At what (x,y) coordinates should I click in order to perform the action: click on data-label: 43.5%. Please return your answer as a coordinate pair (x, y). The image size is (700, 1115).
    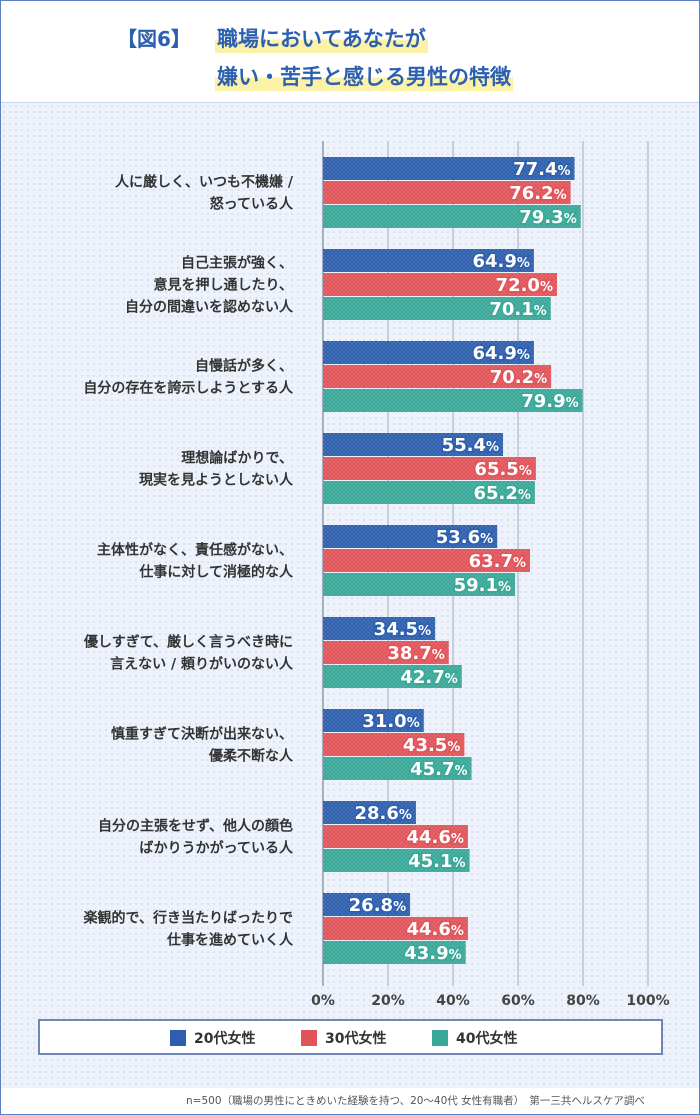
    Looking at the image, I should click on (431, 745).